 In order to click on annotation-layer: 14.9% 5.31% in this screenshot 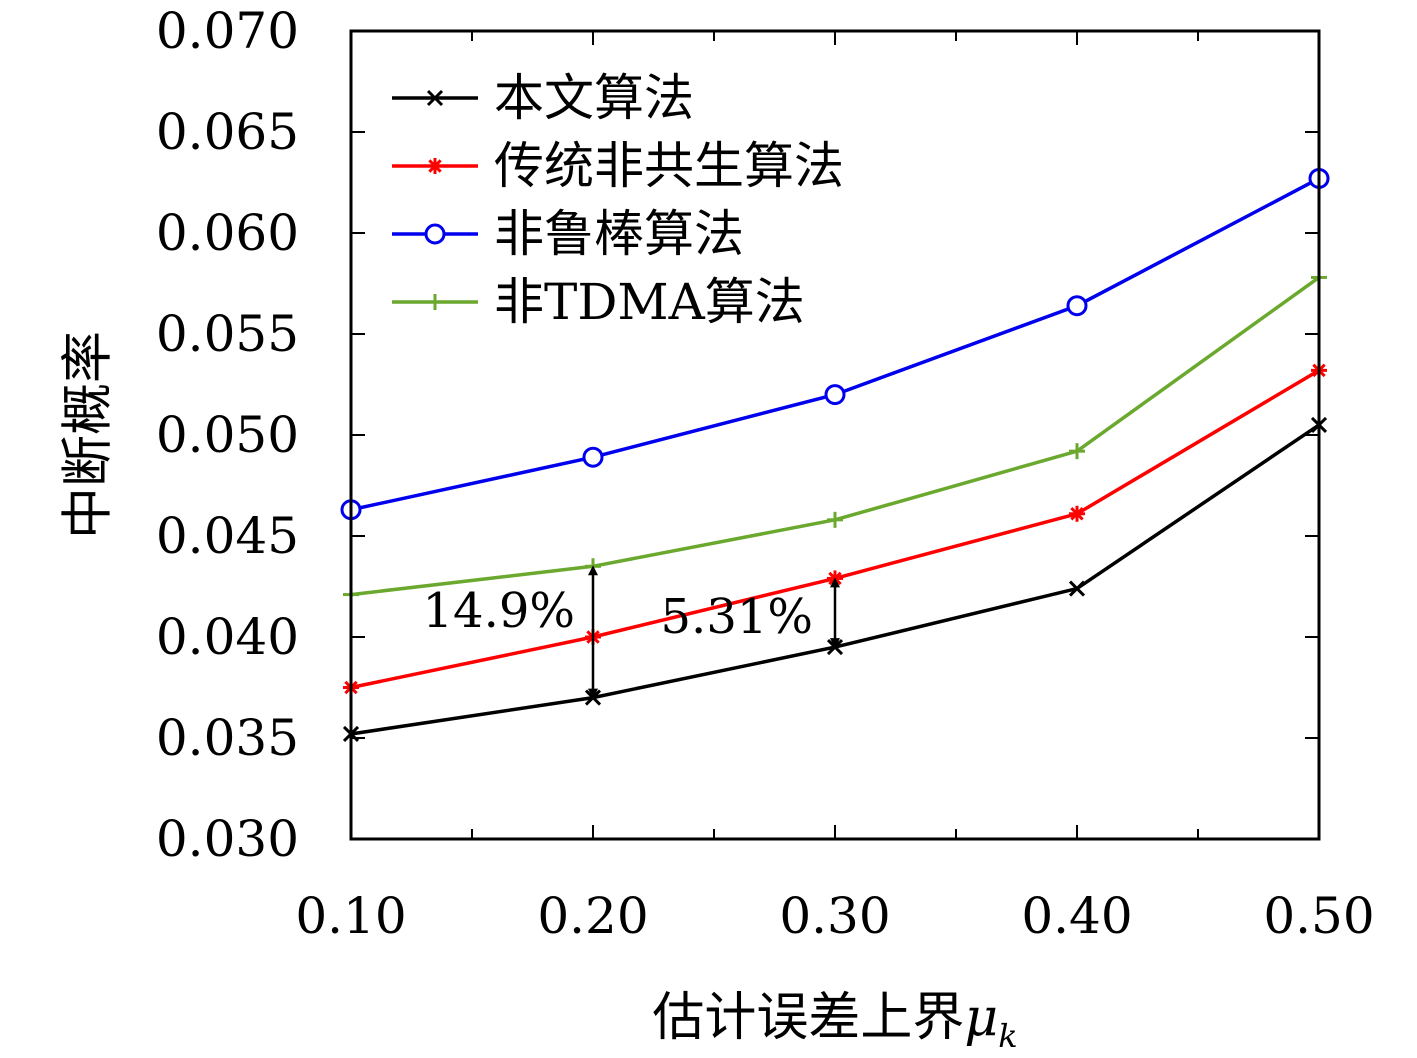, I will do `click(631, 632)`.